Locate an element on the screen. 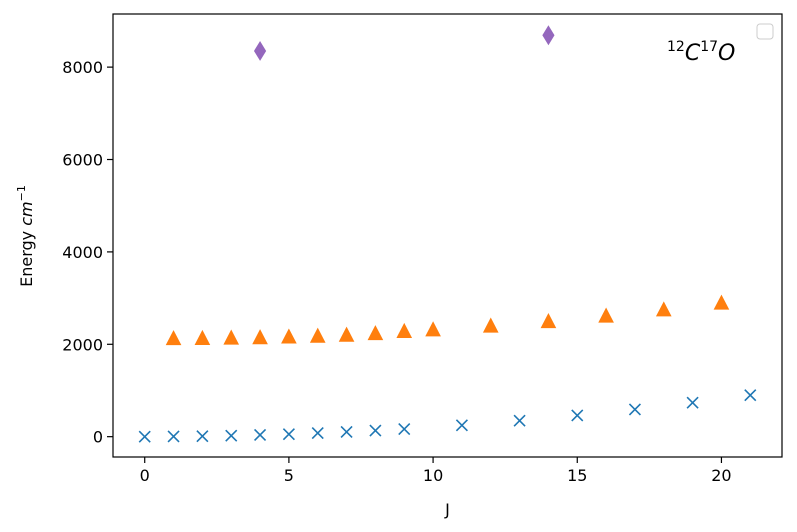 This screenshot has height=532, width=797. x-axis-label: J is located at coordinates (447, 509).